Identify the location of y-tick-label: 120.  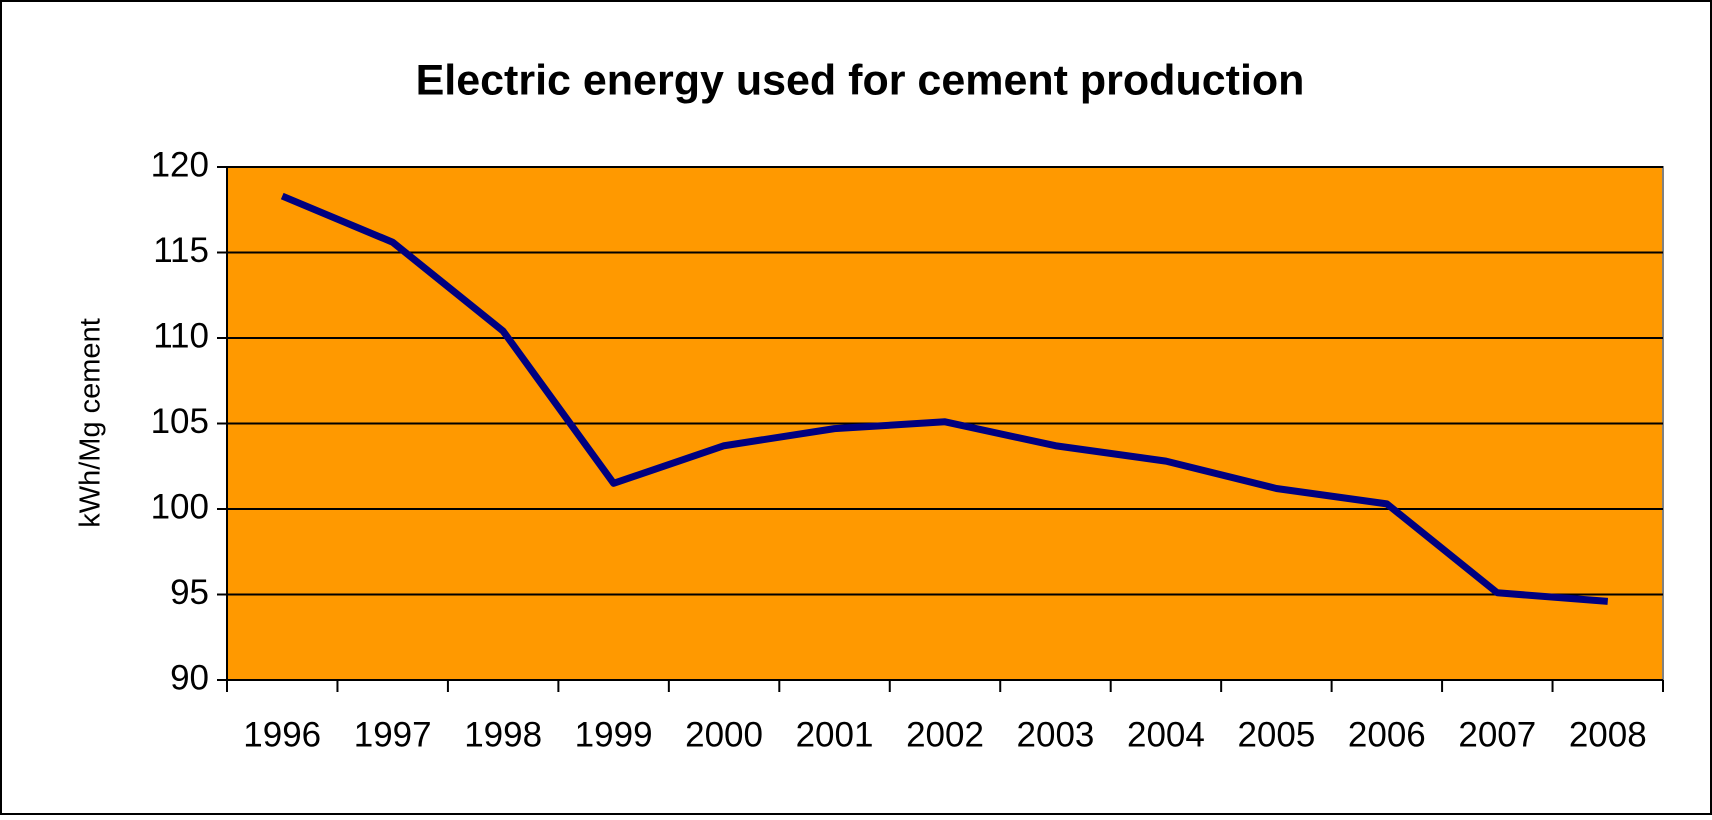
(180, 164).